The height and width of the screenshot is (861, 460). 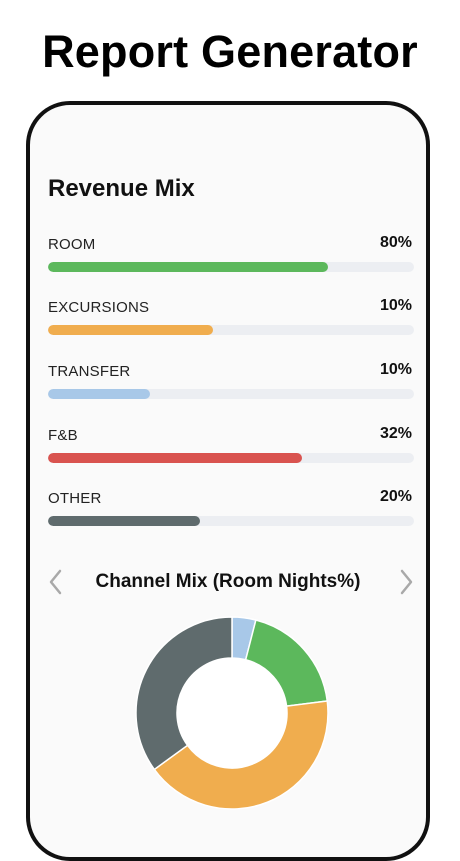 I want to click on metric-percent: 32%, so click(x=395, y=433).